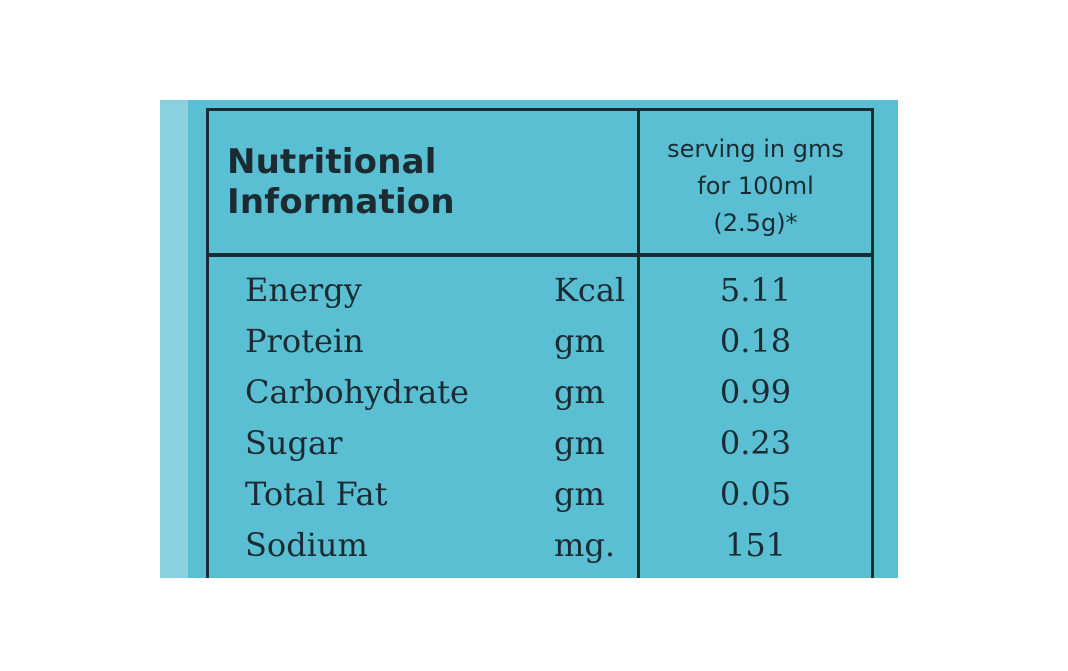  Describe the element at coordinates (755, 392) in the screenshot. I see `nutrient-value: 0.99` at that location.